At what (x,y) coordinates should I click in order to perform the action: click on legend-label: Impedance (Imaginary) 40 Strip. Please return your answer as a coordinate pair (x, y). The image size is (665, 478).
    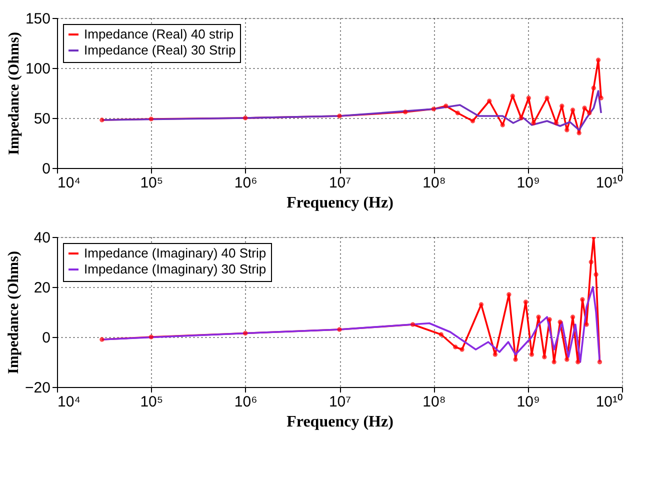
    Looking at the image, I should click on (175, 253).